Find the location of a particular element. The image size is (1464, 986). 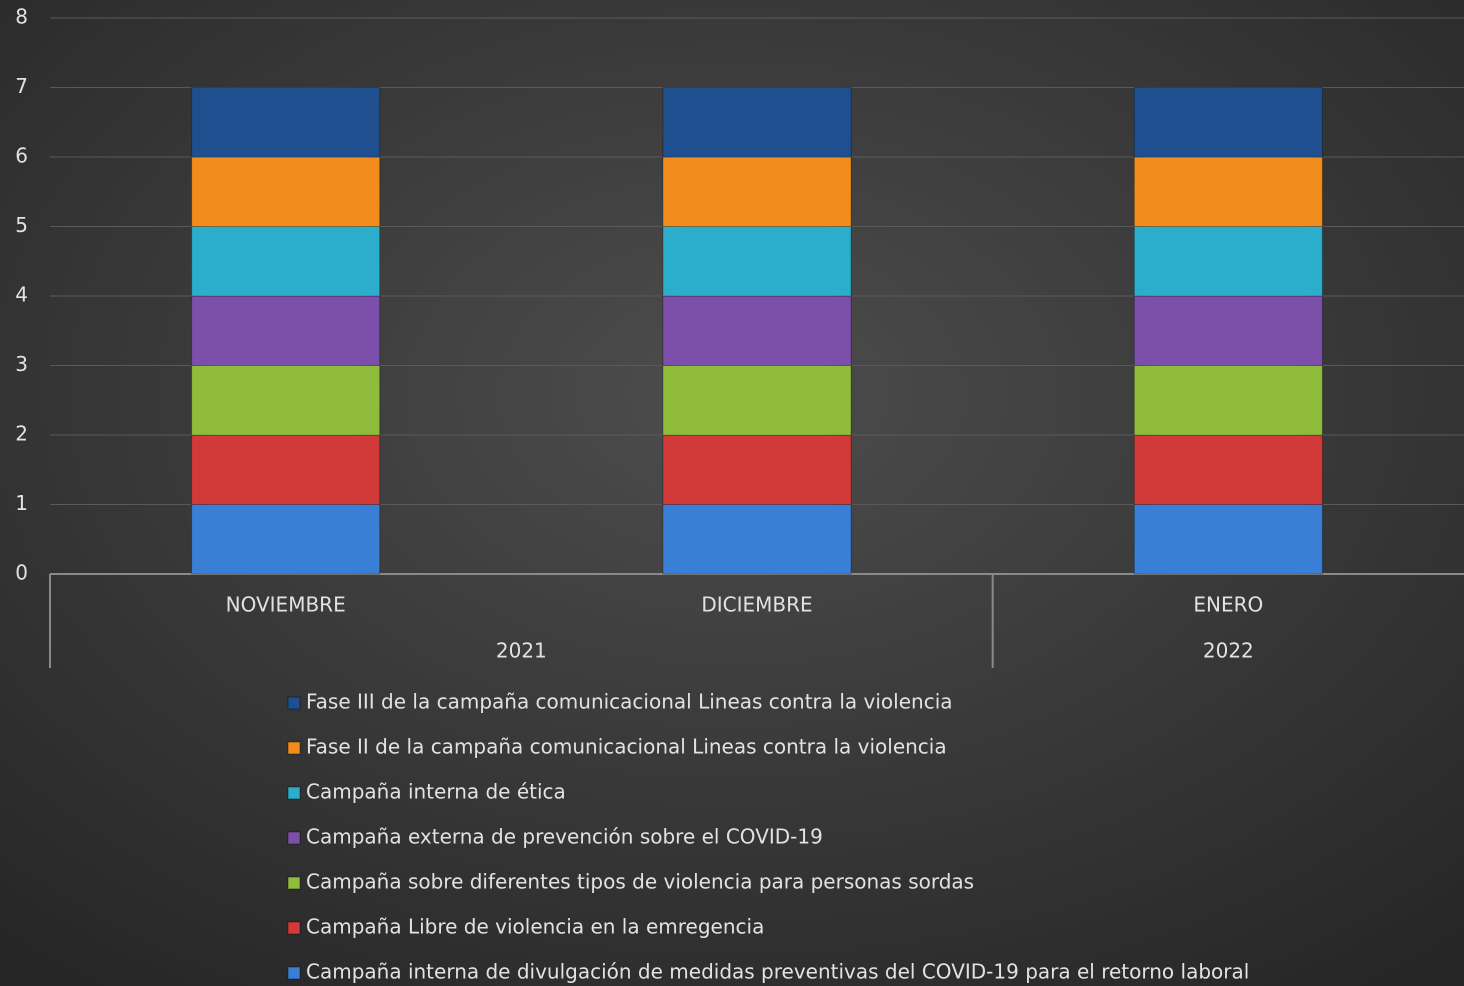

y-tick-label: 3 is located at coordinates (21, 364).